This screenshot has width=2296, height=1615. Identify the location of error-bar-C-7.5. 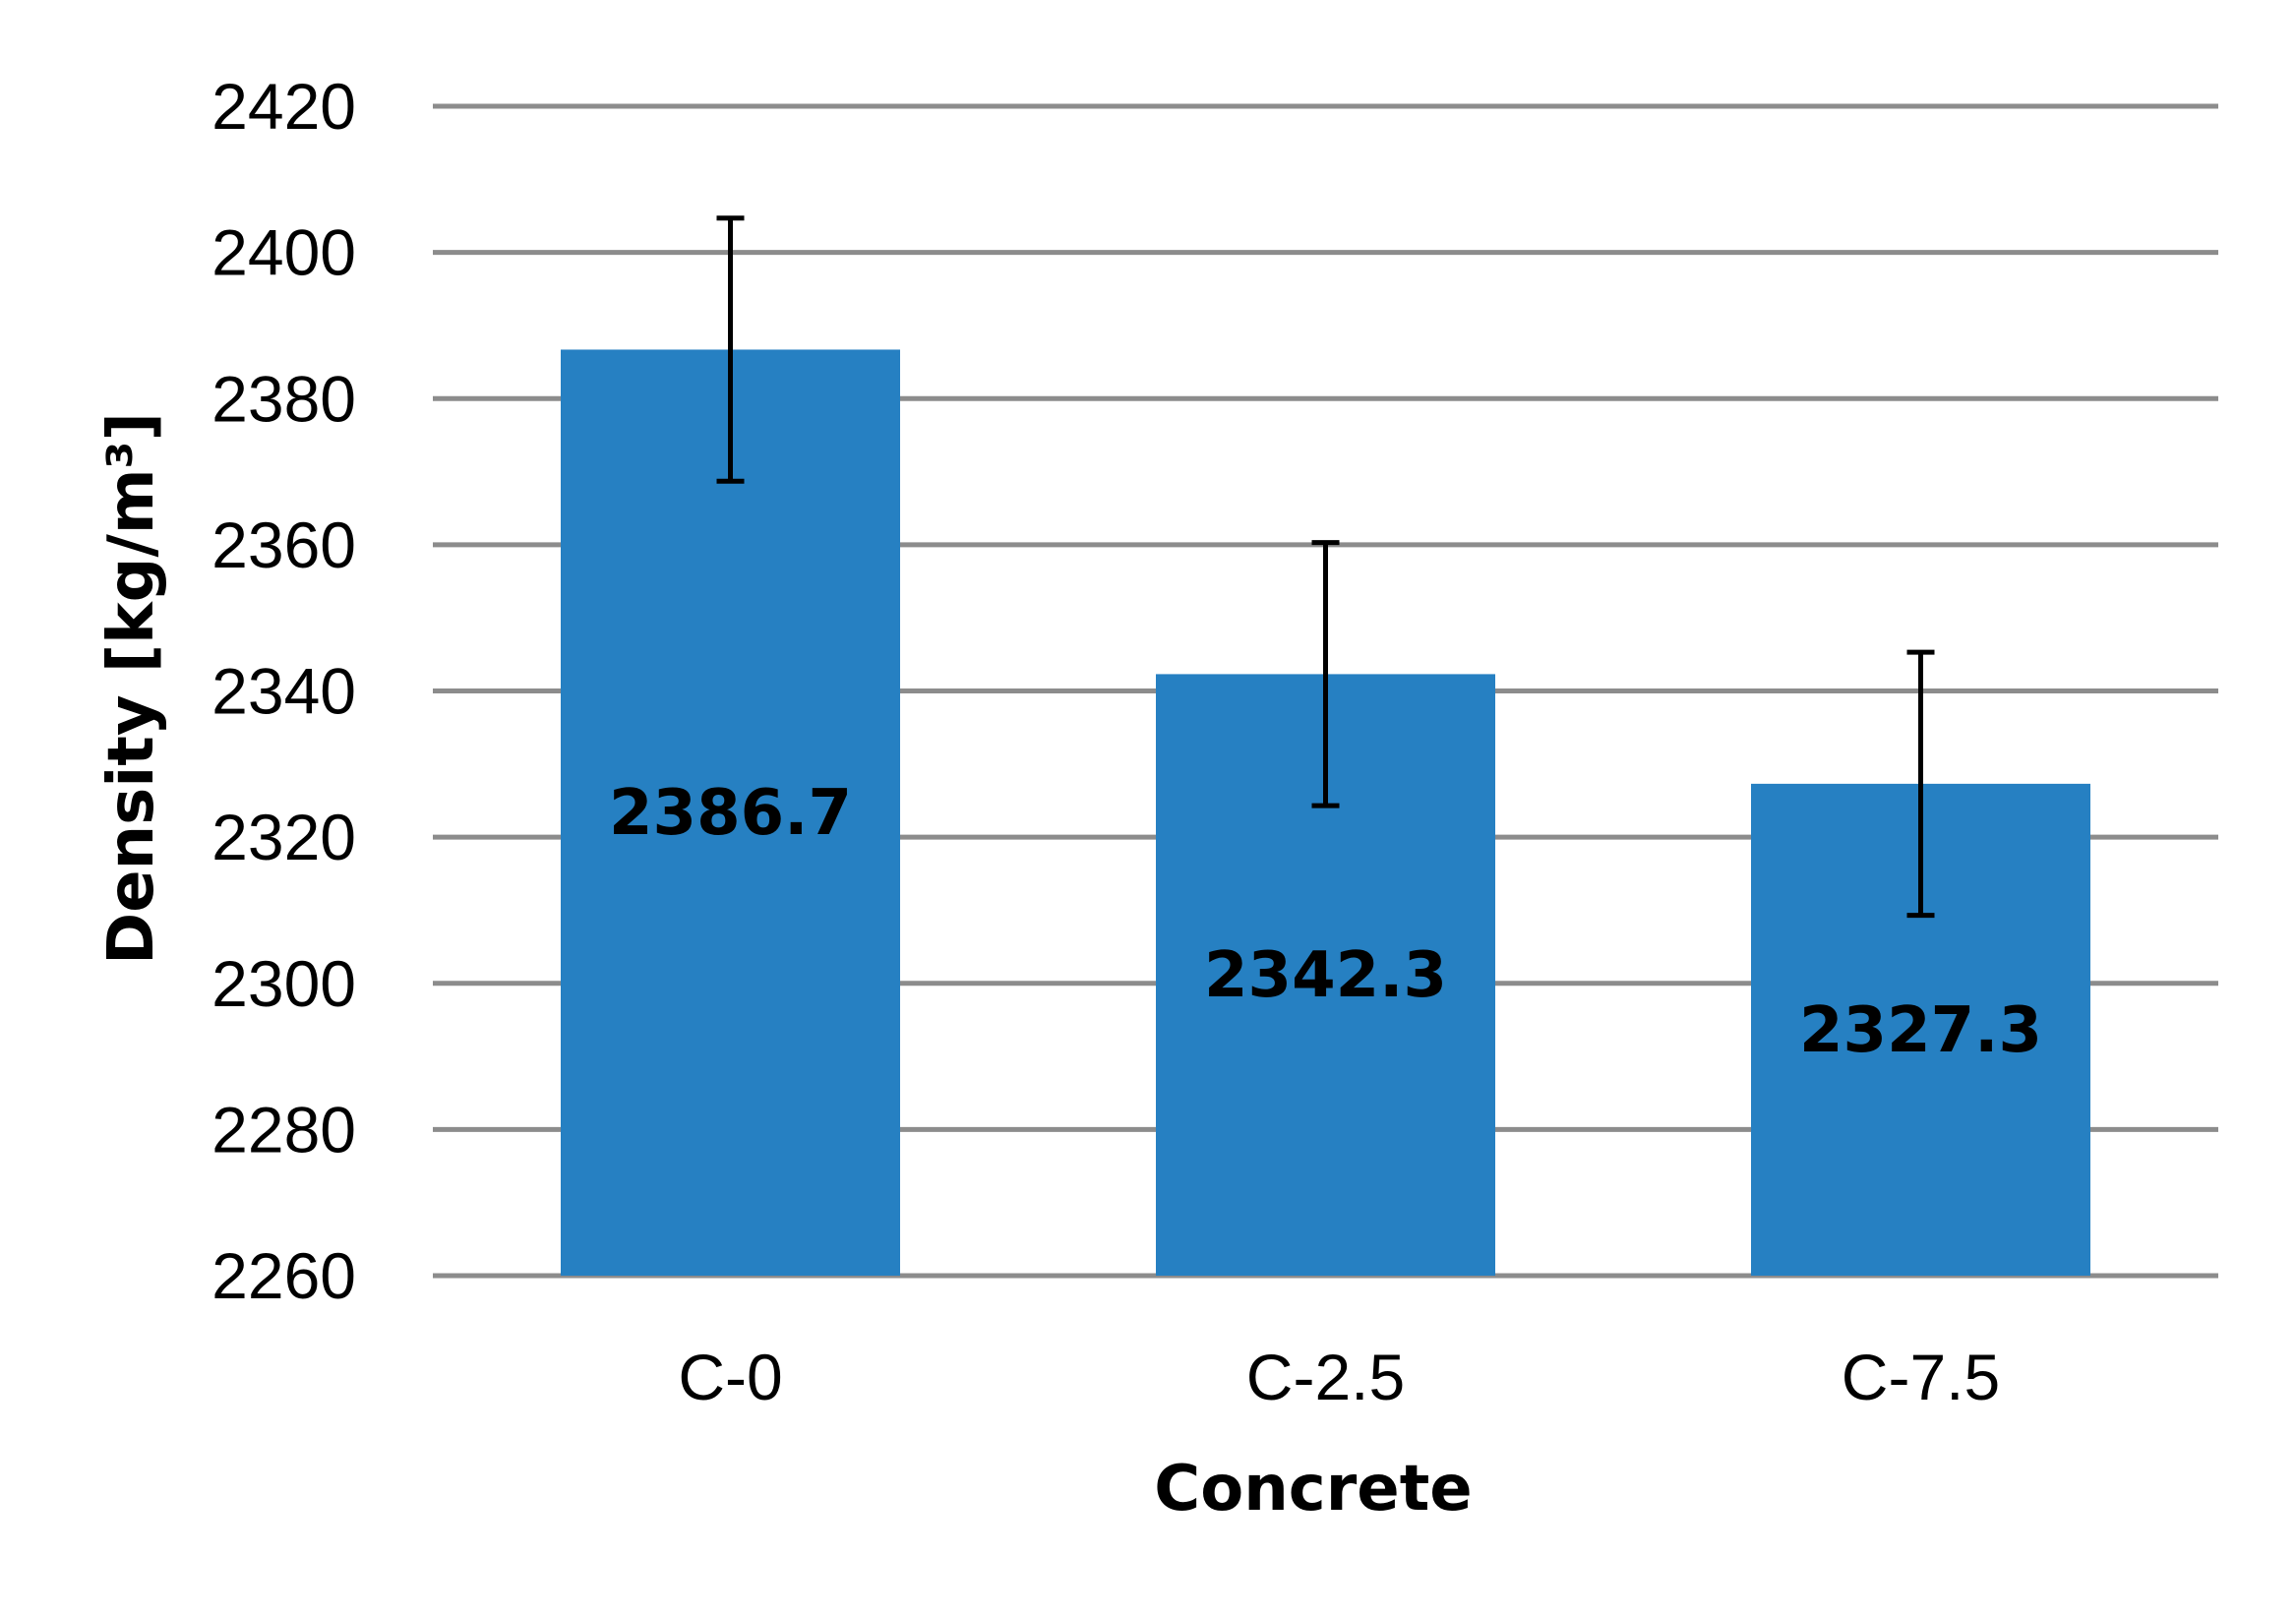
(1920, 784).